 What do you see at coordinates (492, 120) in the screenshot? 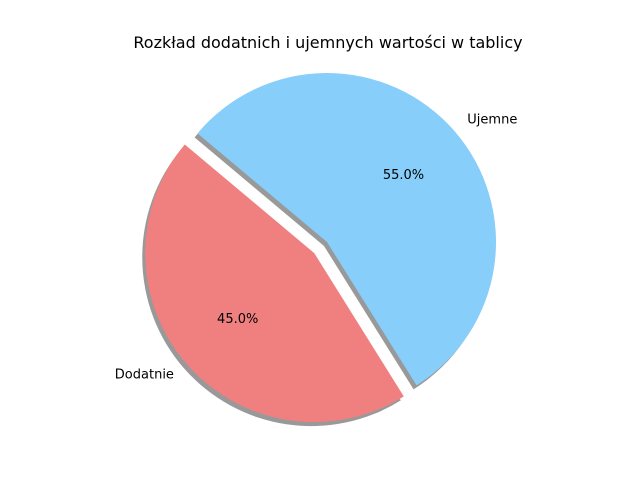
I see `slice-label-ujemne: Ujemne` at bounding box center [492, 120].